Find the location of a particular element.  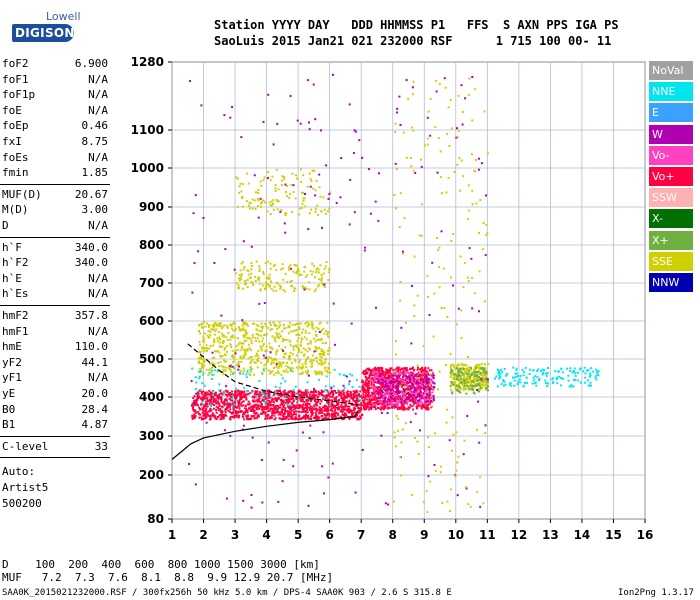

param-name: D is located at coordinates (5, 225).